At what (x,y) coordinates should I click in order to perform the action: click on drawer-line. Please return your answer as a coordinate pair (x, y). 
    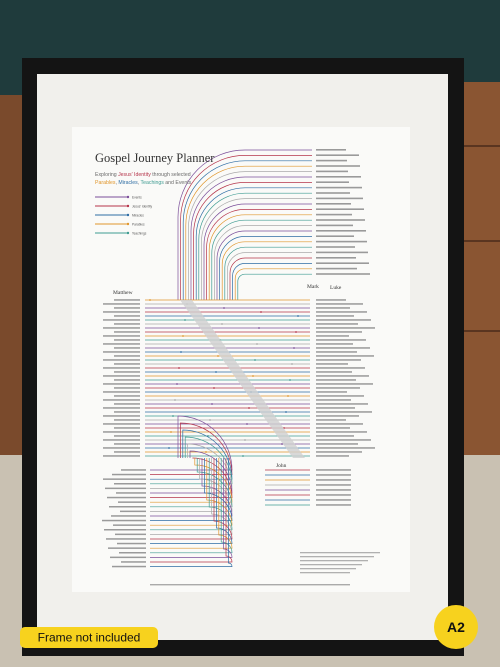
    Looking at the image, I should click on (481, 146).